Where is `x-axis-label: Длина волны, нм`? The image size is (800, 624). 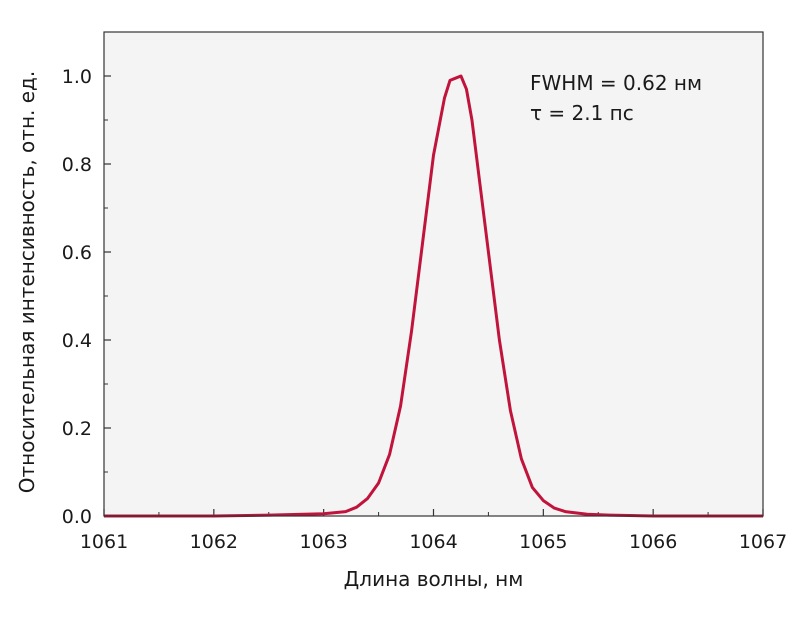
x-axis-label: Длина волны, нм is located at coordinates (434, 579).